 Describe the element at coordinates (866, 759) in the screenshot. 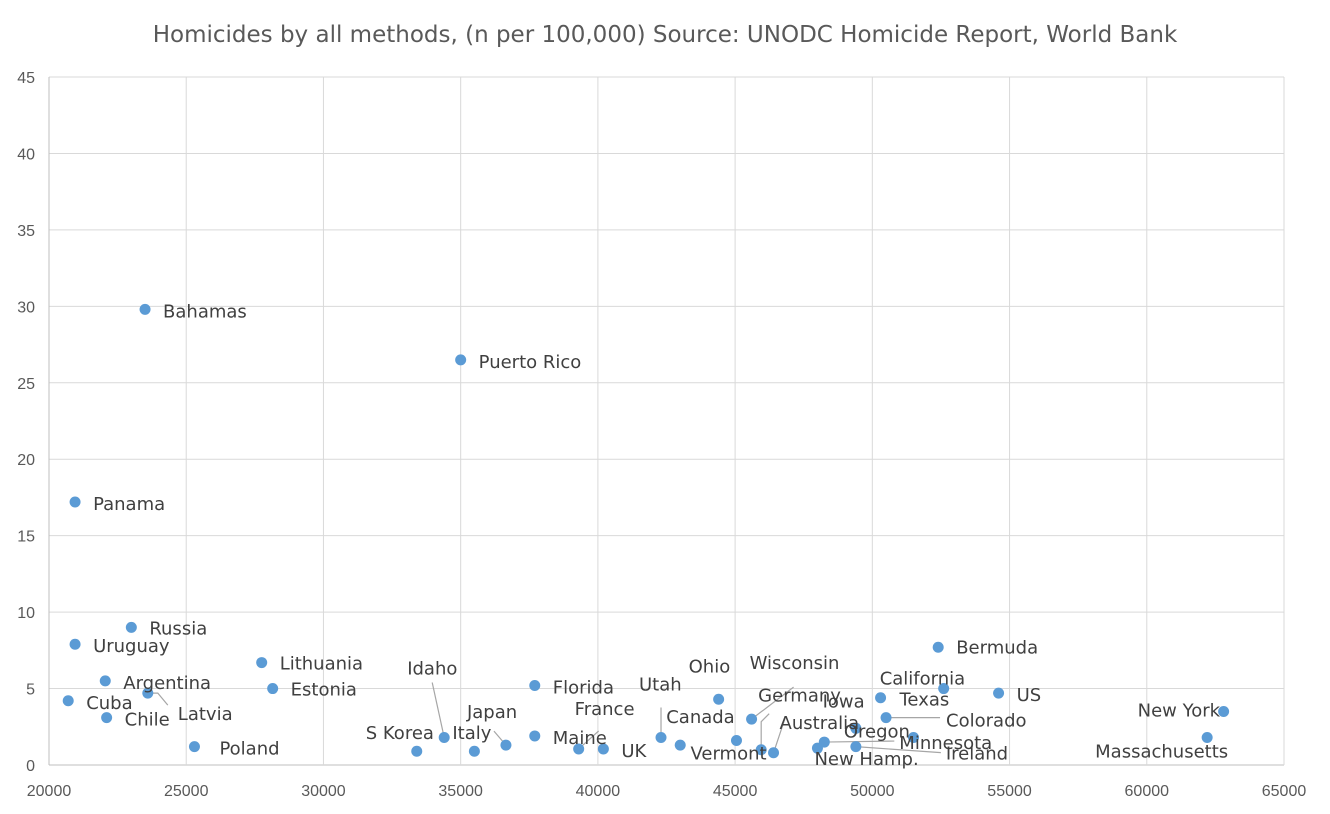

I see `data-label: New Hamp.` at that location.